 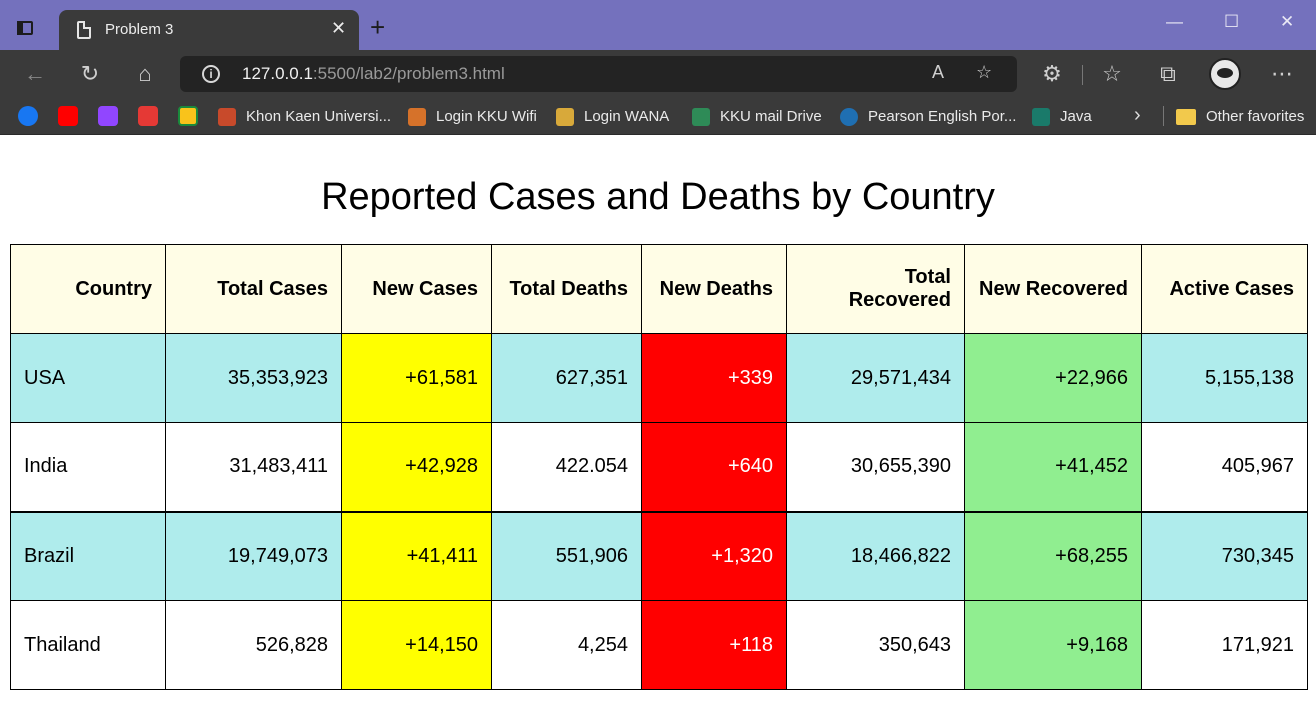 What do you see at coordinates (84, 30) in the screenshot?
I see `page-icon` at bounding box center [84, 30].